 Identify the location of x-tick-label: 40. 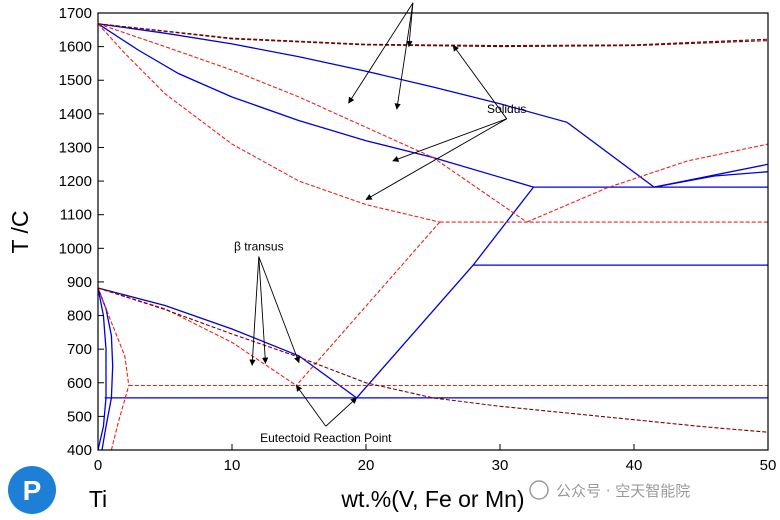
(634, 465).